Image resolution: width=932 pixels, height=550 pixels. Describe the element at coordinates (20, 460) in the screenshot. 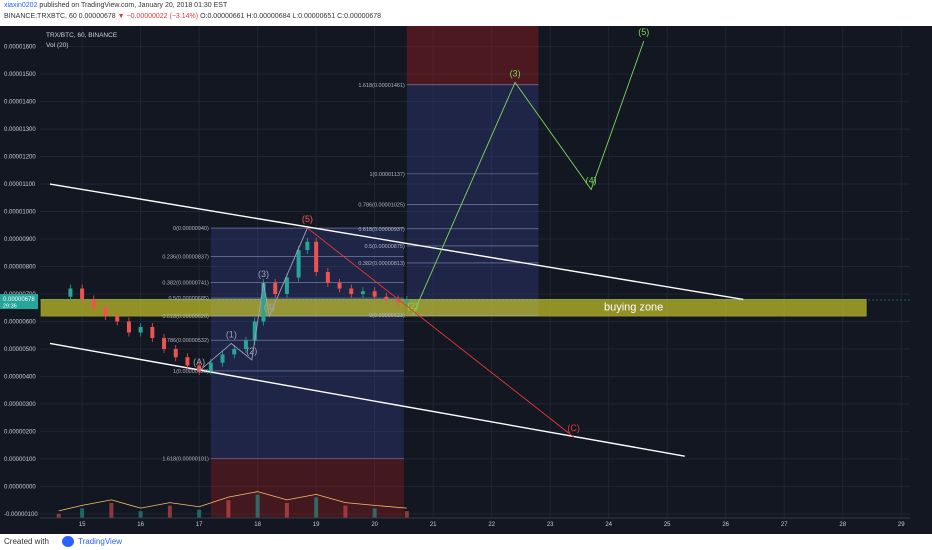

I see `y-tick-label: 0.00000100` at that location.